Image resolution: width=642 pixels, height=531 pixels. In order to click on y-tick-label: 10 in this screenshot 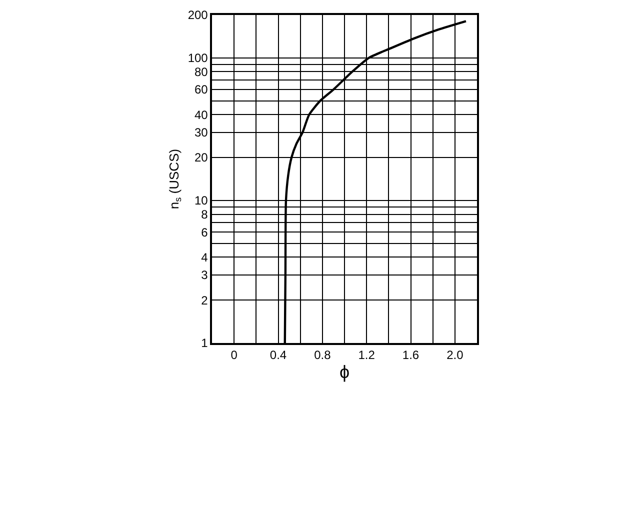, I will do `click(201, 201)`.